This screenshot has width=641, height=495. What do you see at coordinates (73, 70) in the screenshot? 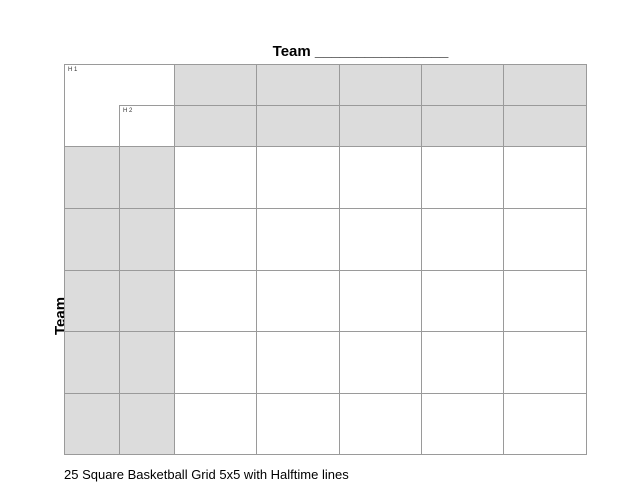
I see `h1-label: H 1` at bounding box center [73, 70].